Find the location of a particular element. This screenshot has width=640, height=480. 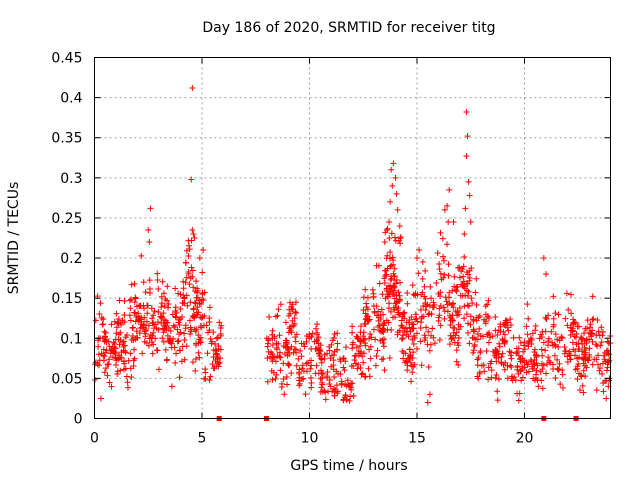

y-tick-label: 0.1 is located at coordinates (71, 339).